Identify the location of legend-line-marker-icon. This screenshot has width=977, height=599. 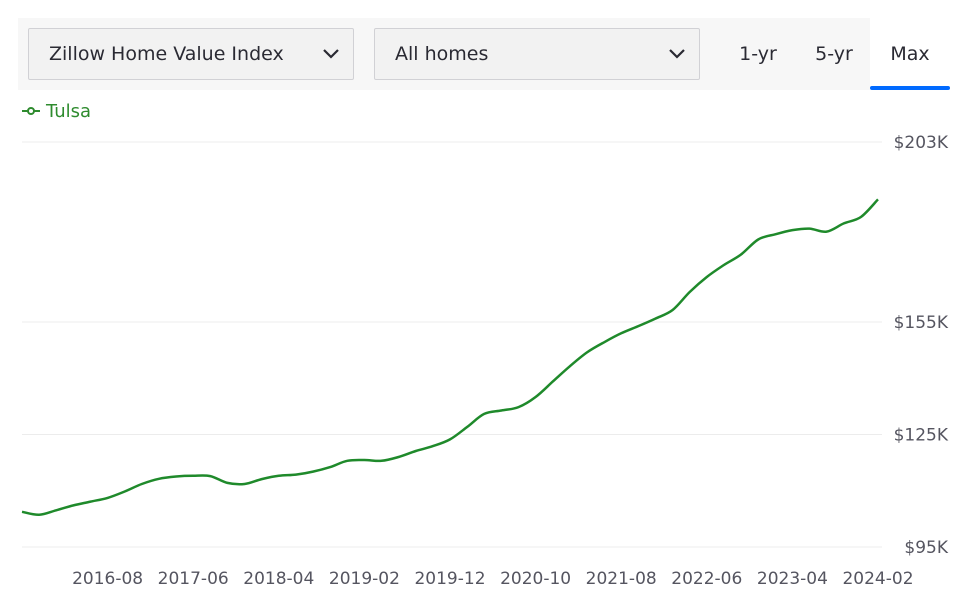
(31, 111).